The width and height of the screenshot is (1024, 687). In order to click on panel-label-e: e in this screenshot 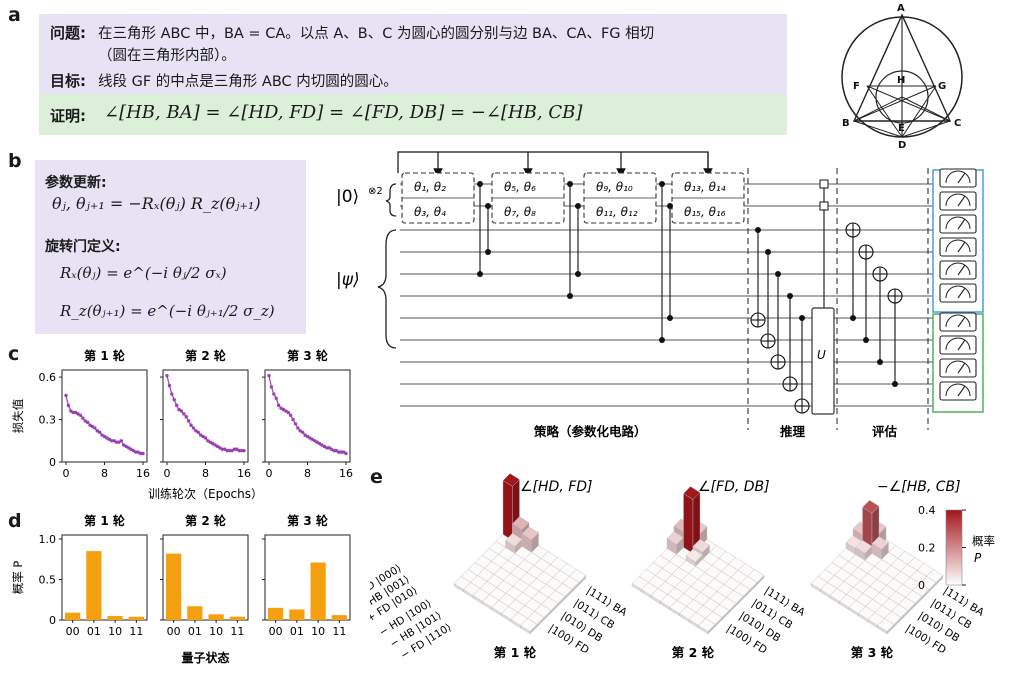, I will do `click(376, 477)`.